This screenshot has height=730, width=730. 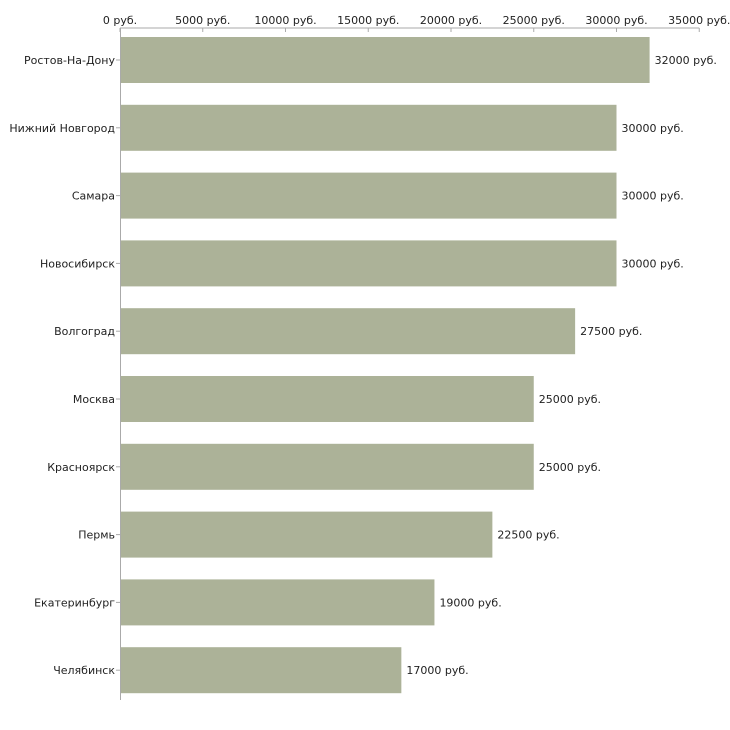 I want to click on x-tick-label: 0 руб., so click(x=120, y=20).